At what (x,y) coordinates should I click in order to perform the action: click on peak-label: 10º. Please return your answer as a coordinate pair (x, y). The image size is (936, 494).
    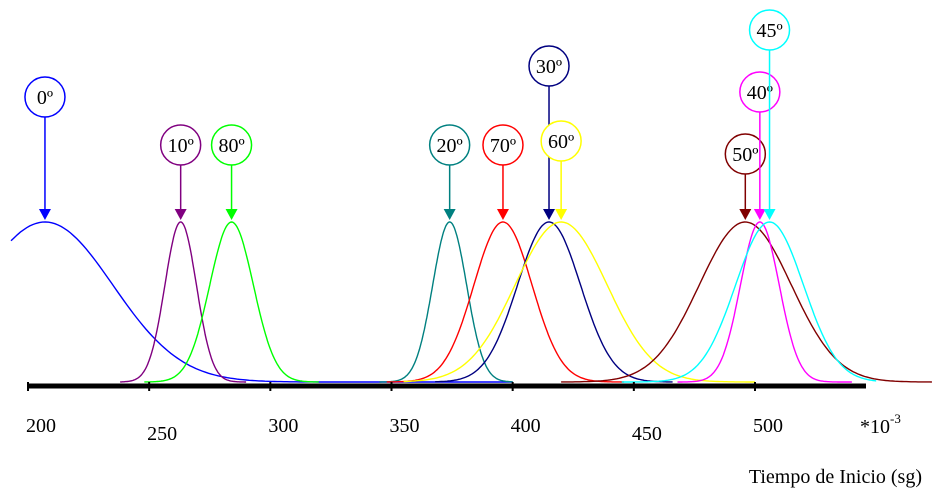
    Looking at the image, I should click on (181, 146).